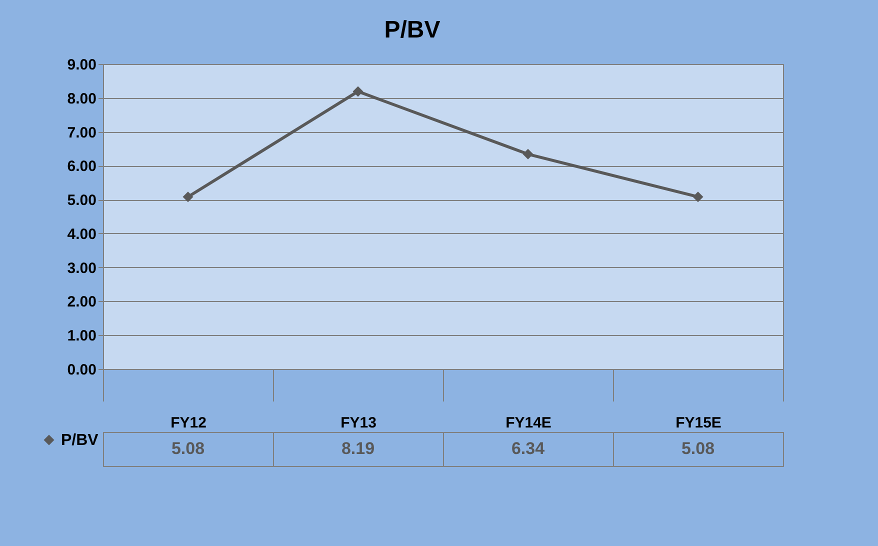 This screenshot has height=546, width=878. What do you see at coordinates (81, 336) in the screenshot?
I see `y-tick-label: 1.00` at bounding box center [81, 336].